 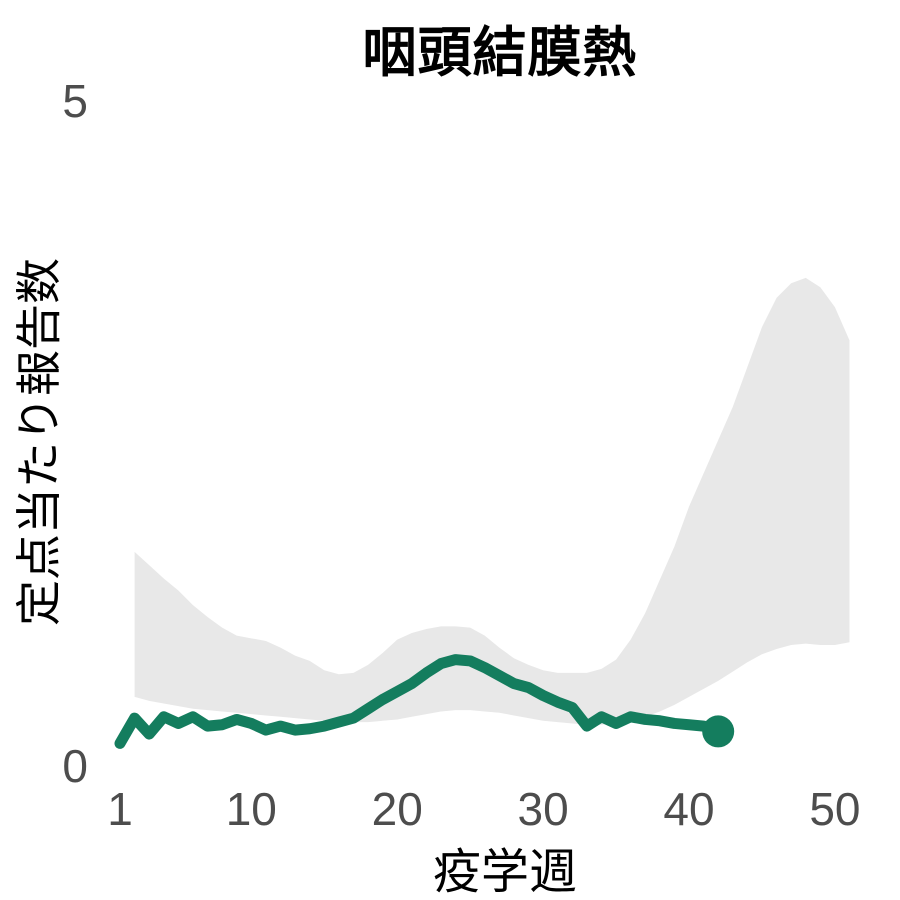 What do you see at coordinates (500, 53) in the screenshot?
I see `chart-title: 咽頭結膜熱` at bounding box center [500, 53].